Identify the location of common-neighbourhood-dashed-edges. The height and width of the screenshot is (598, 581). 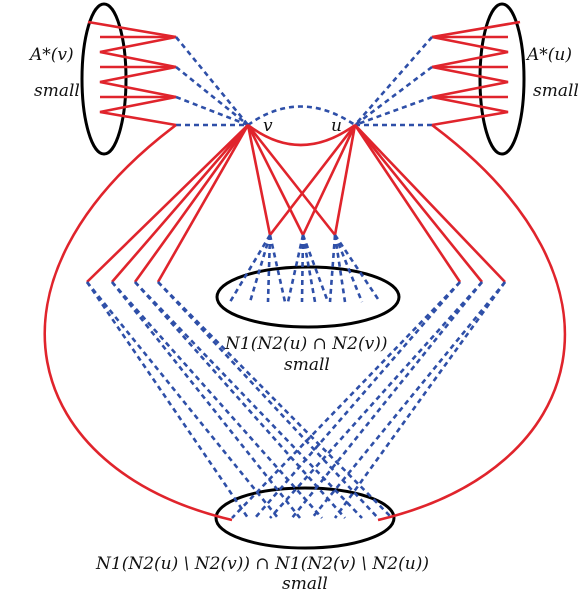
(305, 268).